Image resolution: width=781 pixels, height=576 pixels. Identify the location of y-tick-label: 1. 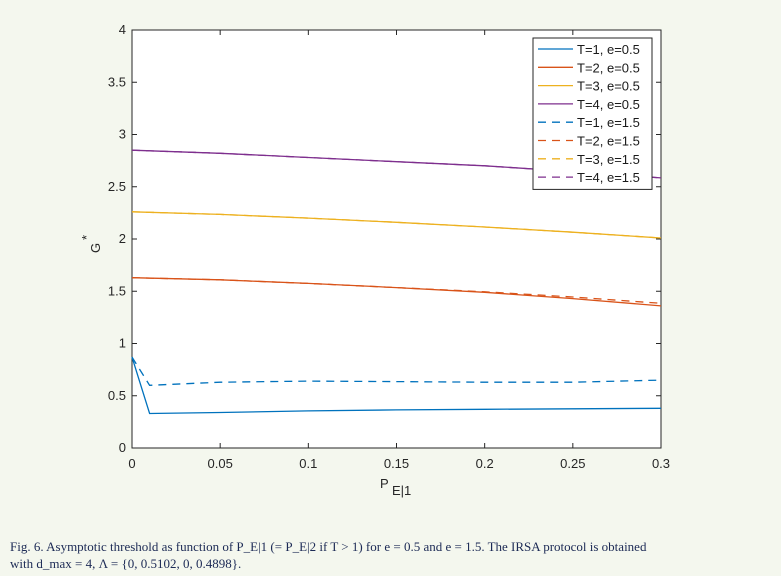
(122, 343).